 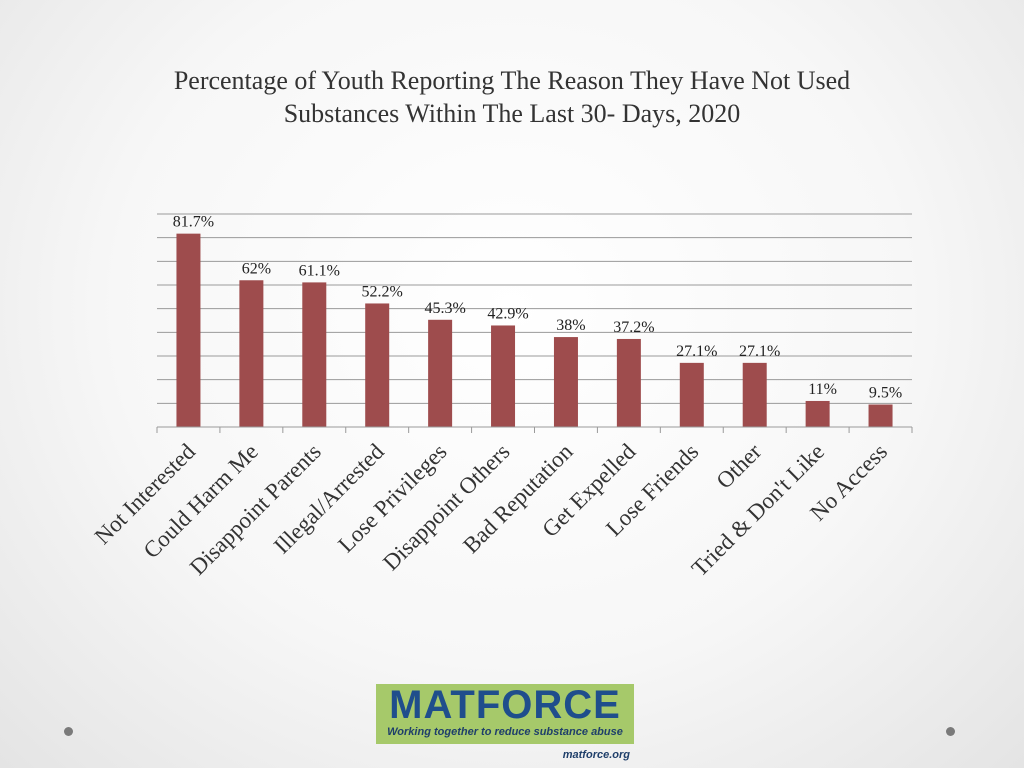 What do you see at coordinates (739, 466) in the screenshot?
I see `x-tick-label: Other` at bounding box center [739, 466].